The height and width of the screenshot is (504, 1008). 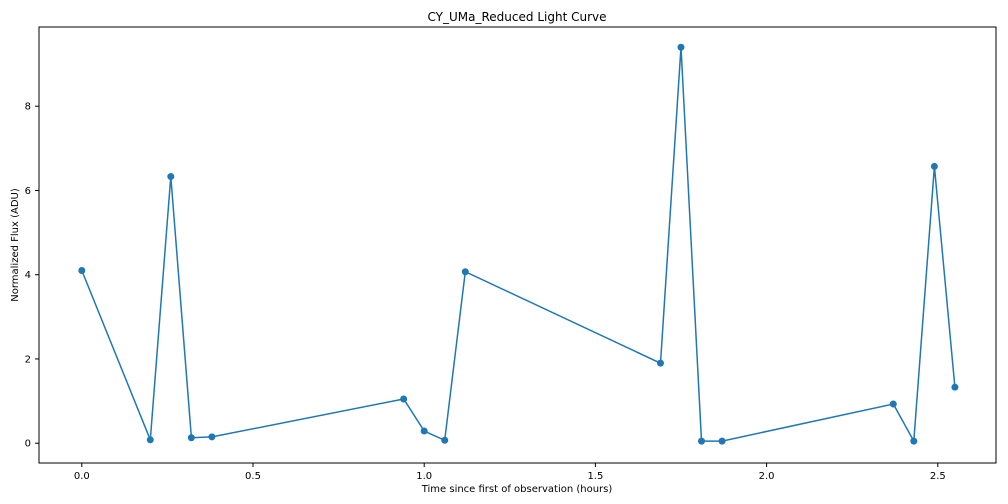 I want to click on y-tick-label: 2, so click(x=28, y=359).